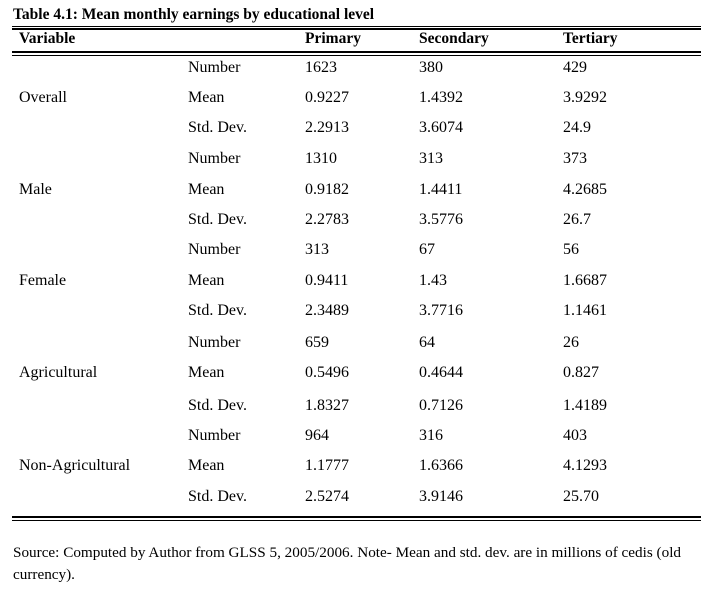  I want to click on primary-cell: 2.3489, so click(327, 310).